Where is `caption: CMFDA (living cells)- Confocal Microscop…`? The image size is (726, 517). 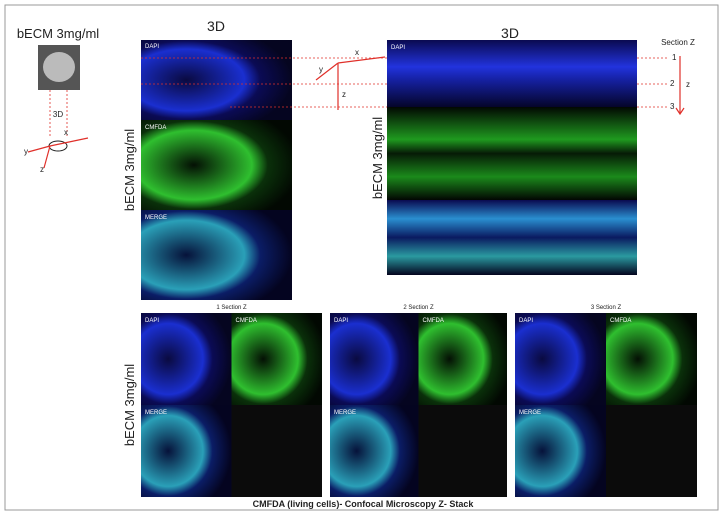 caption: CMFDA (living cells)- Confocal Microscop… is located at coordinates (364, 504).